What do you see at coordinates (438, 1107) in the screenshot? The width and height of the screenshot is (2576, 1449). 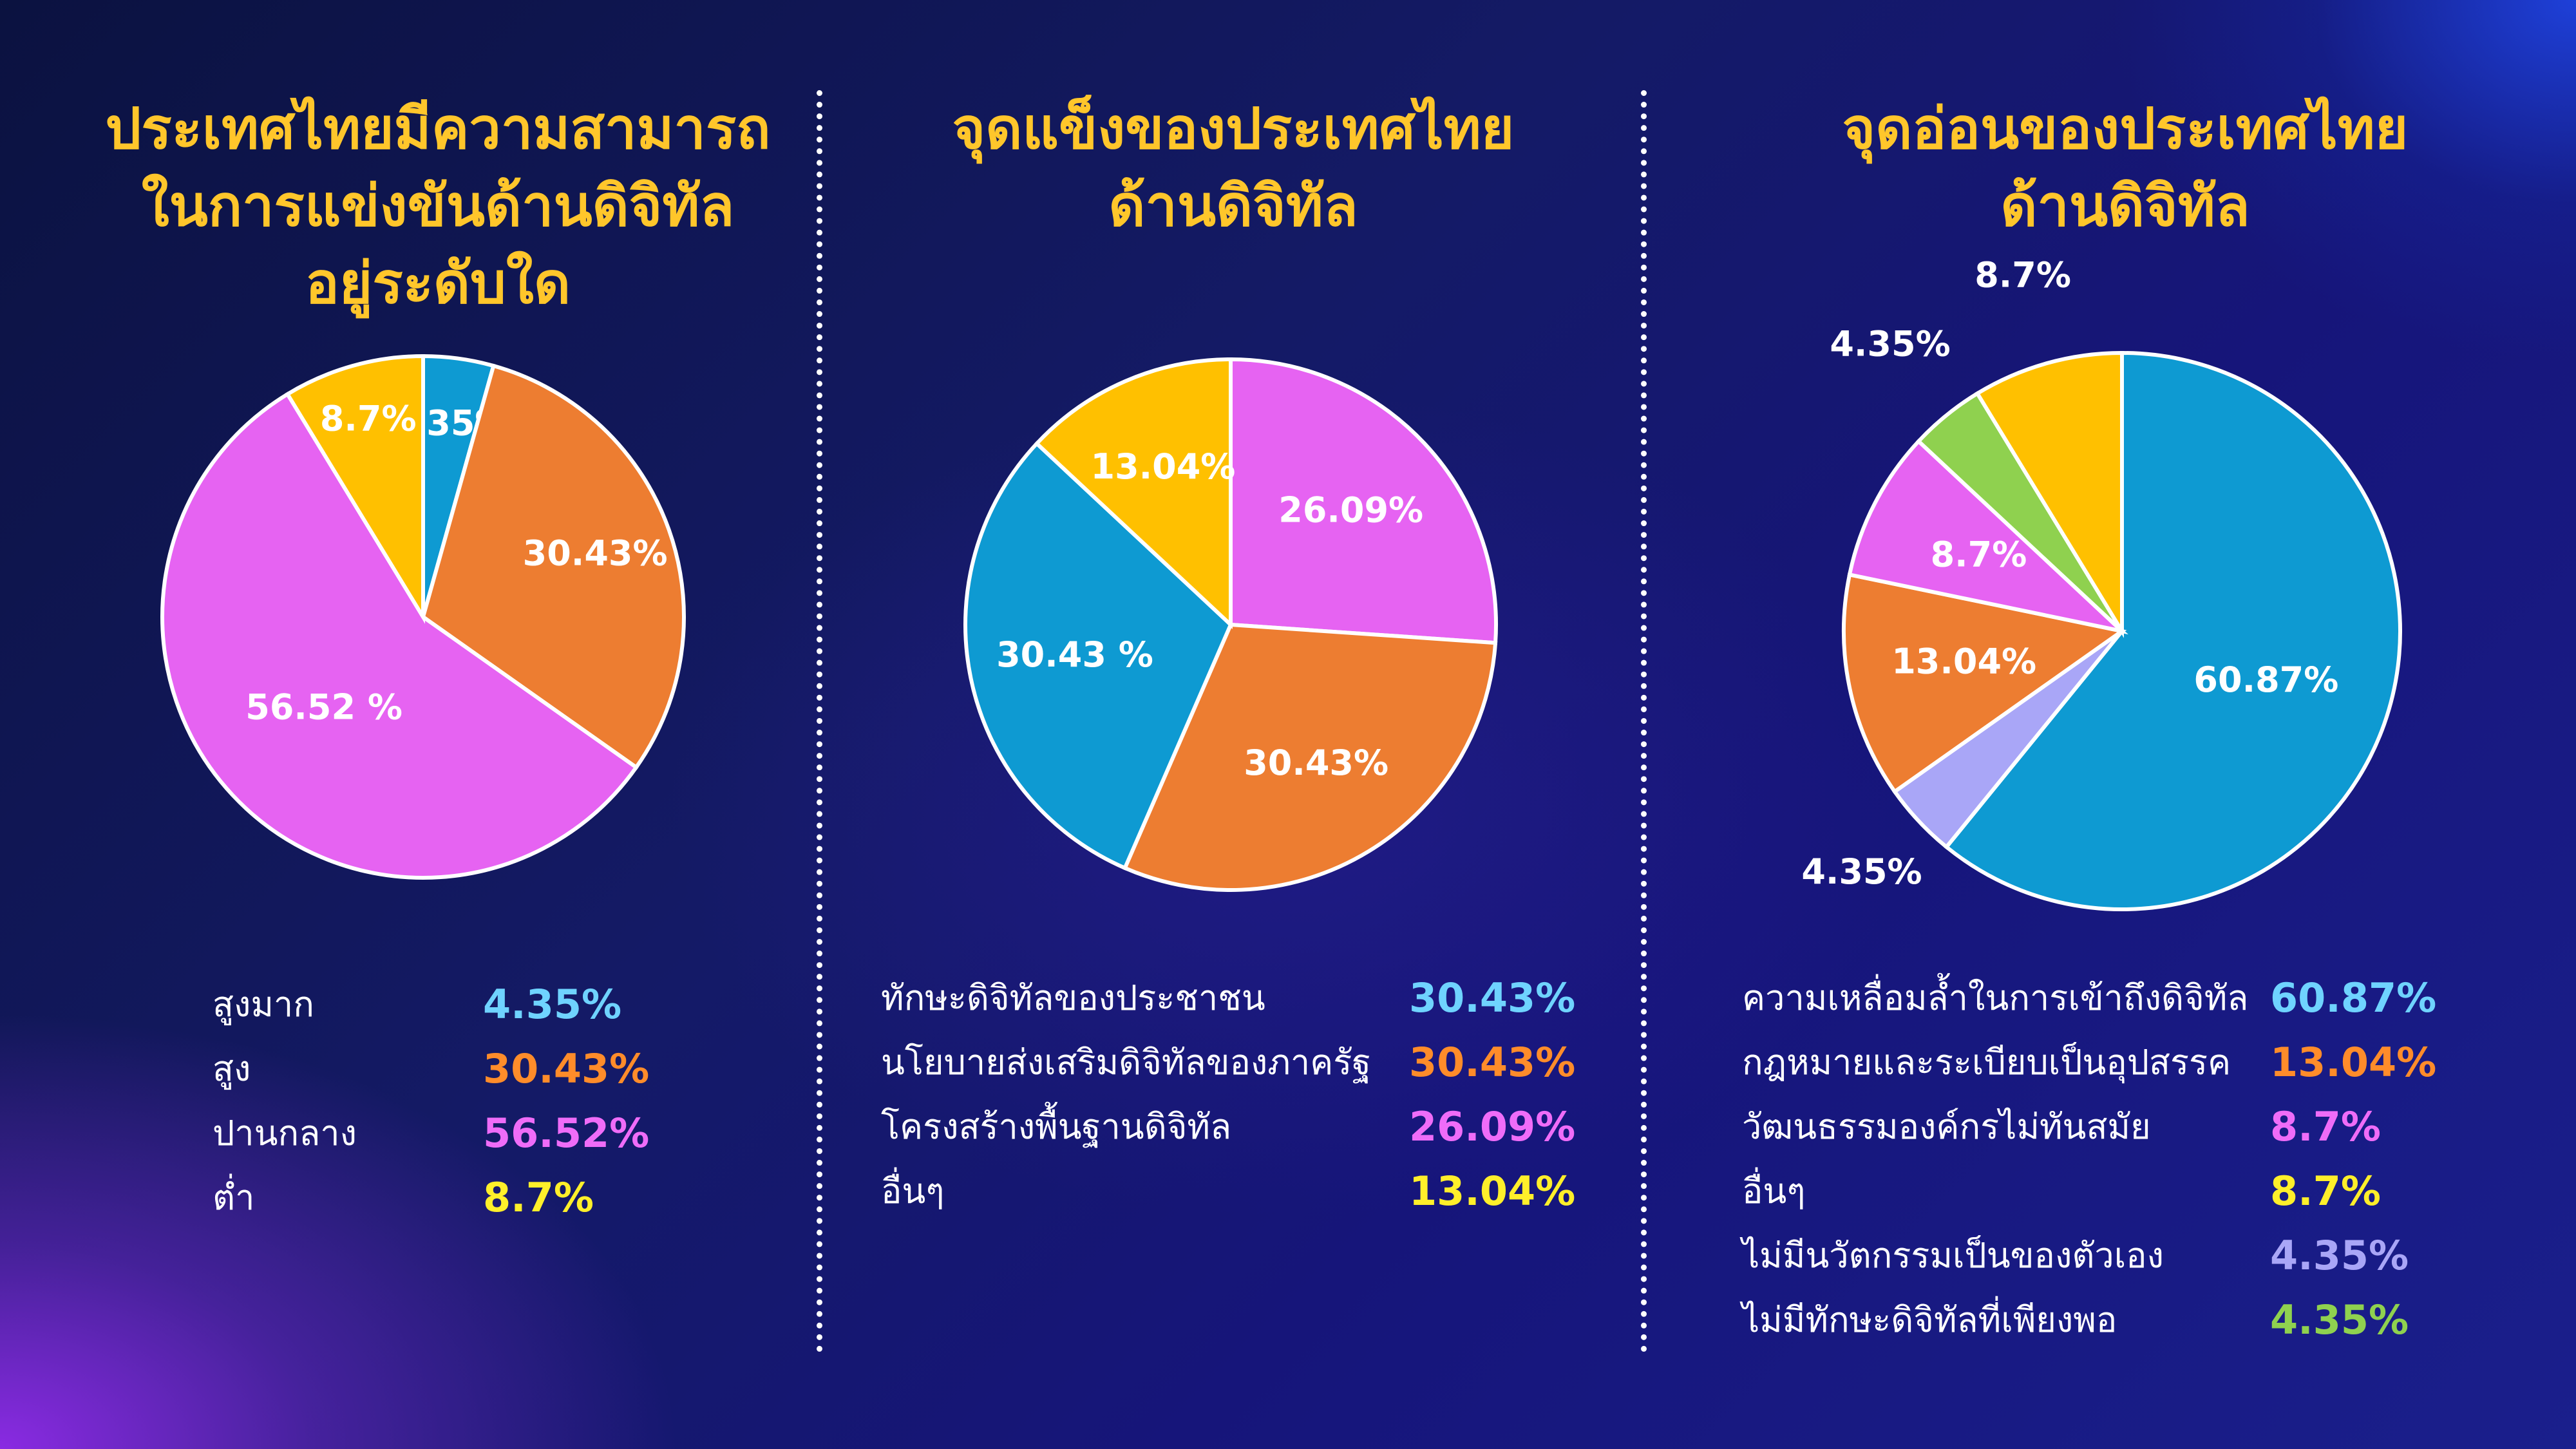 I see `legend-competitiveness: สูงมาก 4.35% สูง 30.43% ปานกลาง 56.52% ต่ำ 8.7%` at bounding box center [438, 1107].